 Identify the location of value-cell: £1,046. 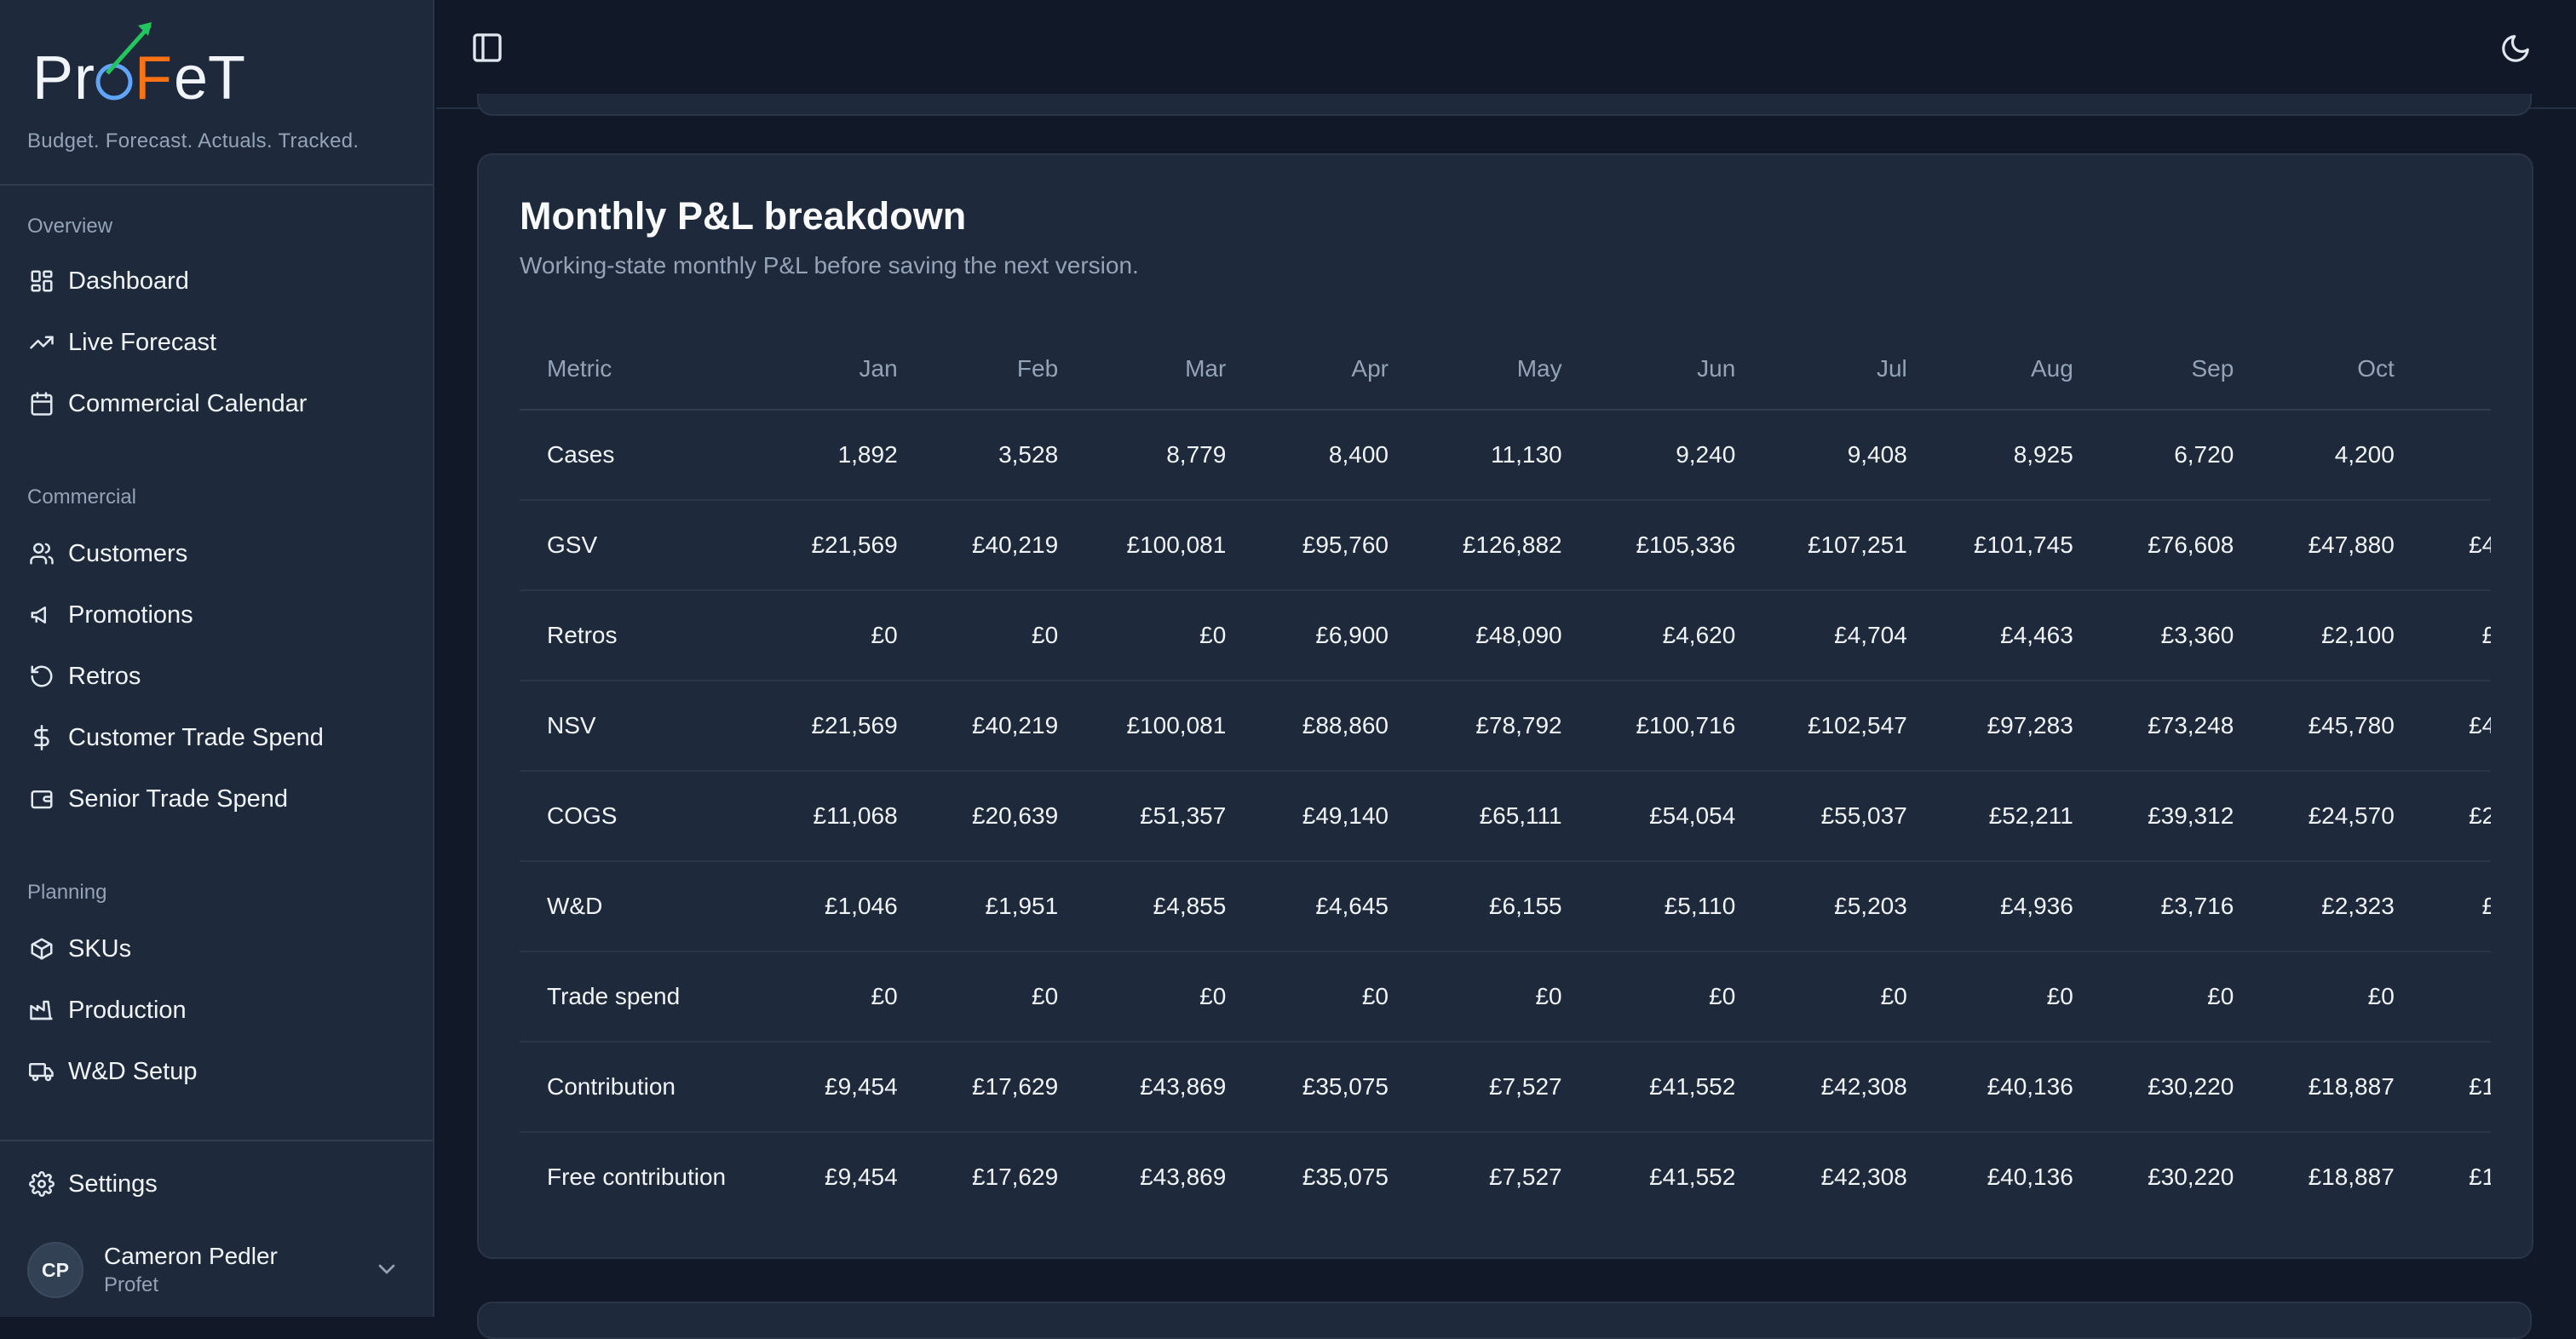
(834, 906).